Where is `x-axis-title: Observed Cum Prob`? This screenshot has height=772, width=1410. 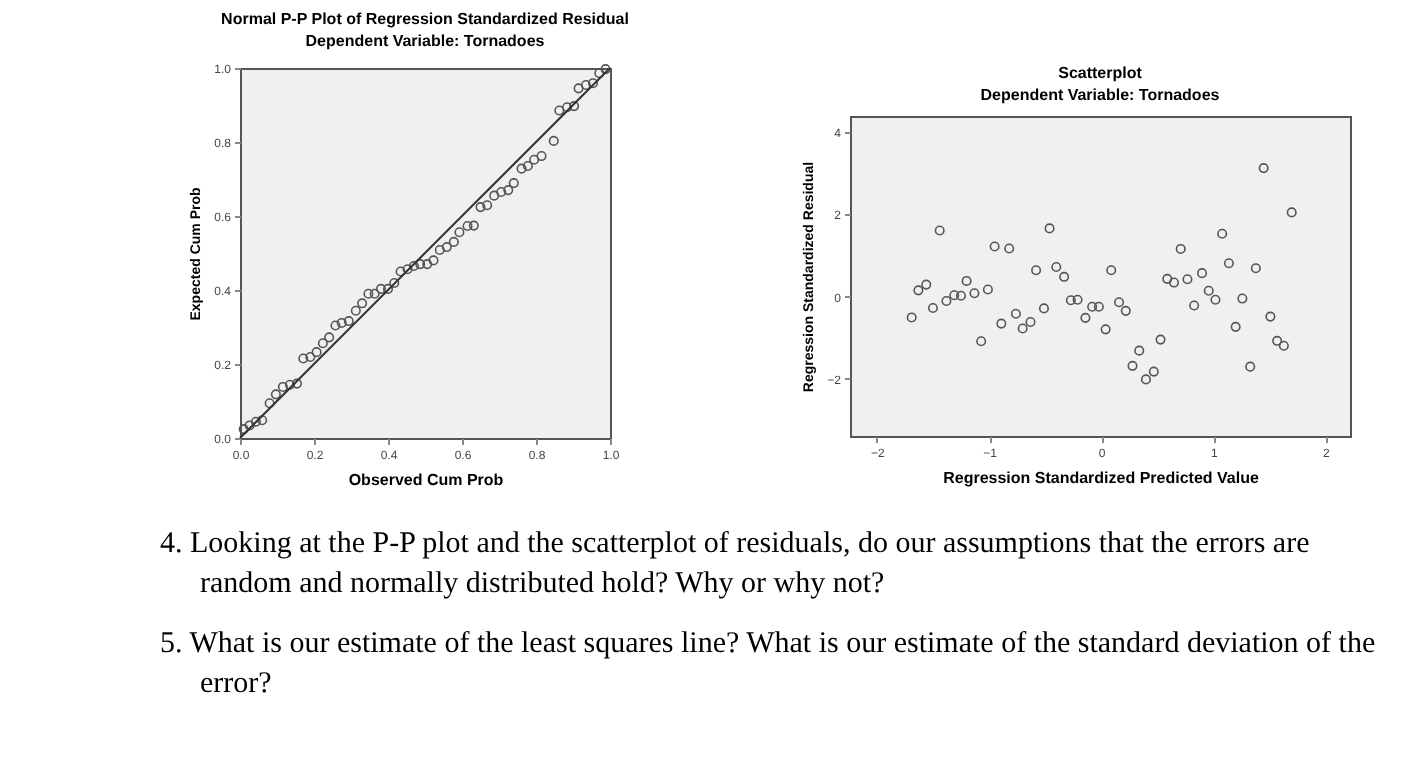
x-axis-title: Observed Cum Prob is located at coordinates (426, 480).